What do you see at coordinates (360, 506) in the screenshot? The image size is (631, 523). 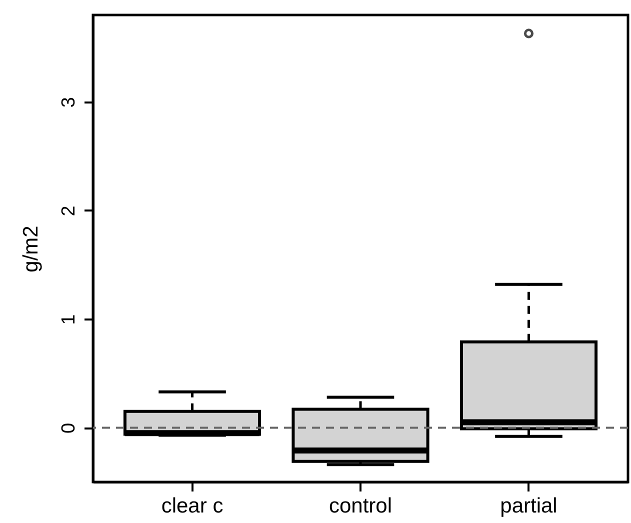 I see `x-tick-label: control` at bounding box center [360, 506].